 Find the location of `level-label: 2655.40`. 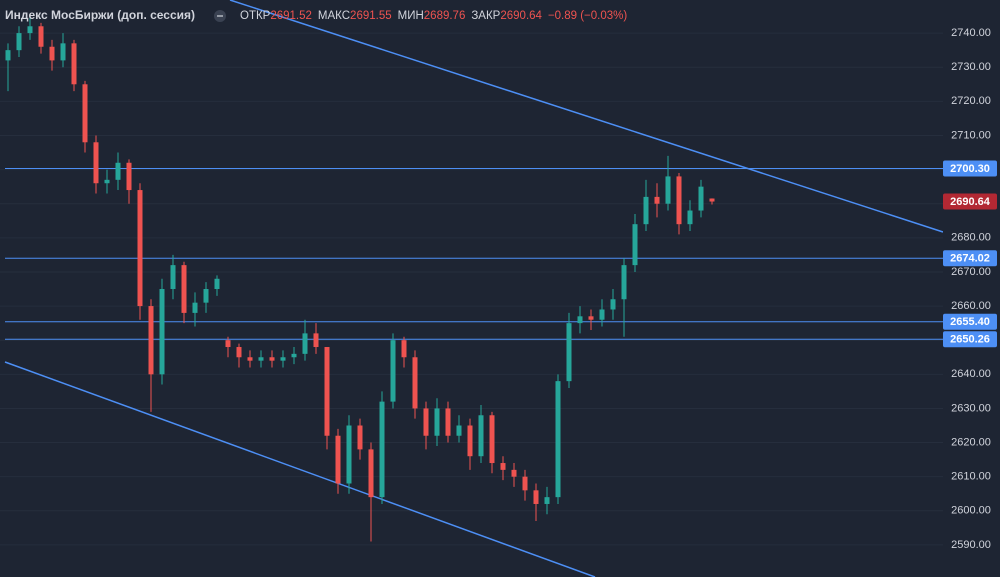

level-label: 2655.40 is located at coordinates (970, 322).